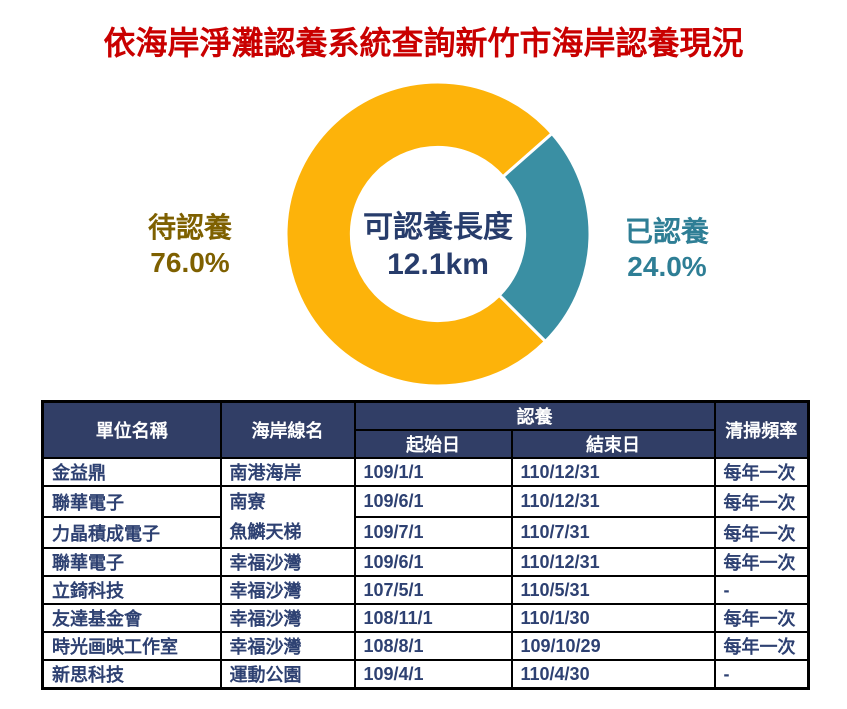 This screenshot has width=847, height=709. What do you see at coordinates (433, 532) in the screenshot?
I see `cell-start-date: 109/7/1` at bounding box center [433, 532].